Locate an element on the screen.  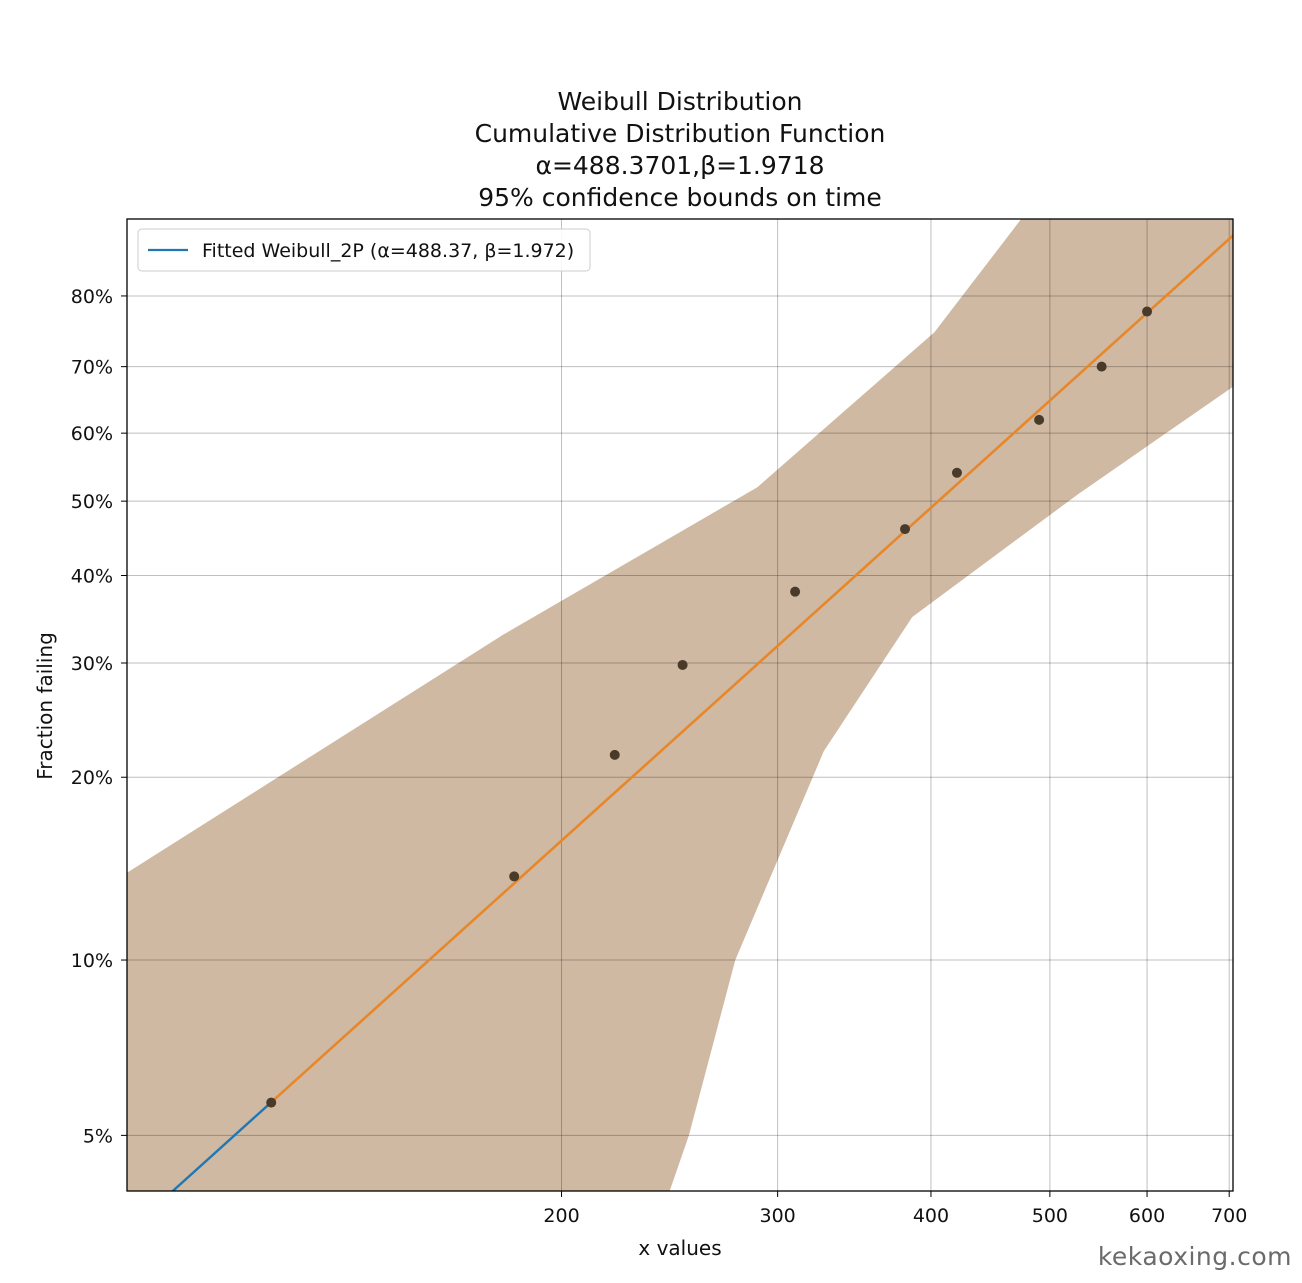
y-tick-label: 40% is located at coordinates (92, 576).